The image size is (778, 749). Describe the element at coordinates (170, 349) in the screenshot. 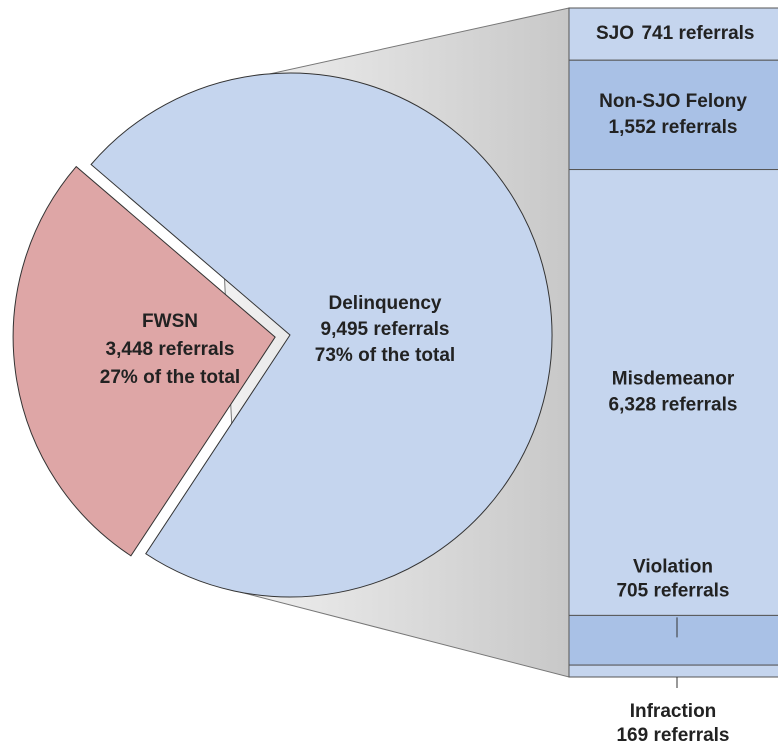

I see `slice-label: 3,448 referrals` at that location.